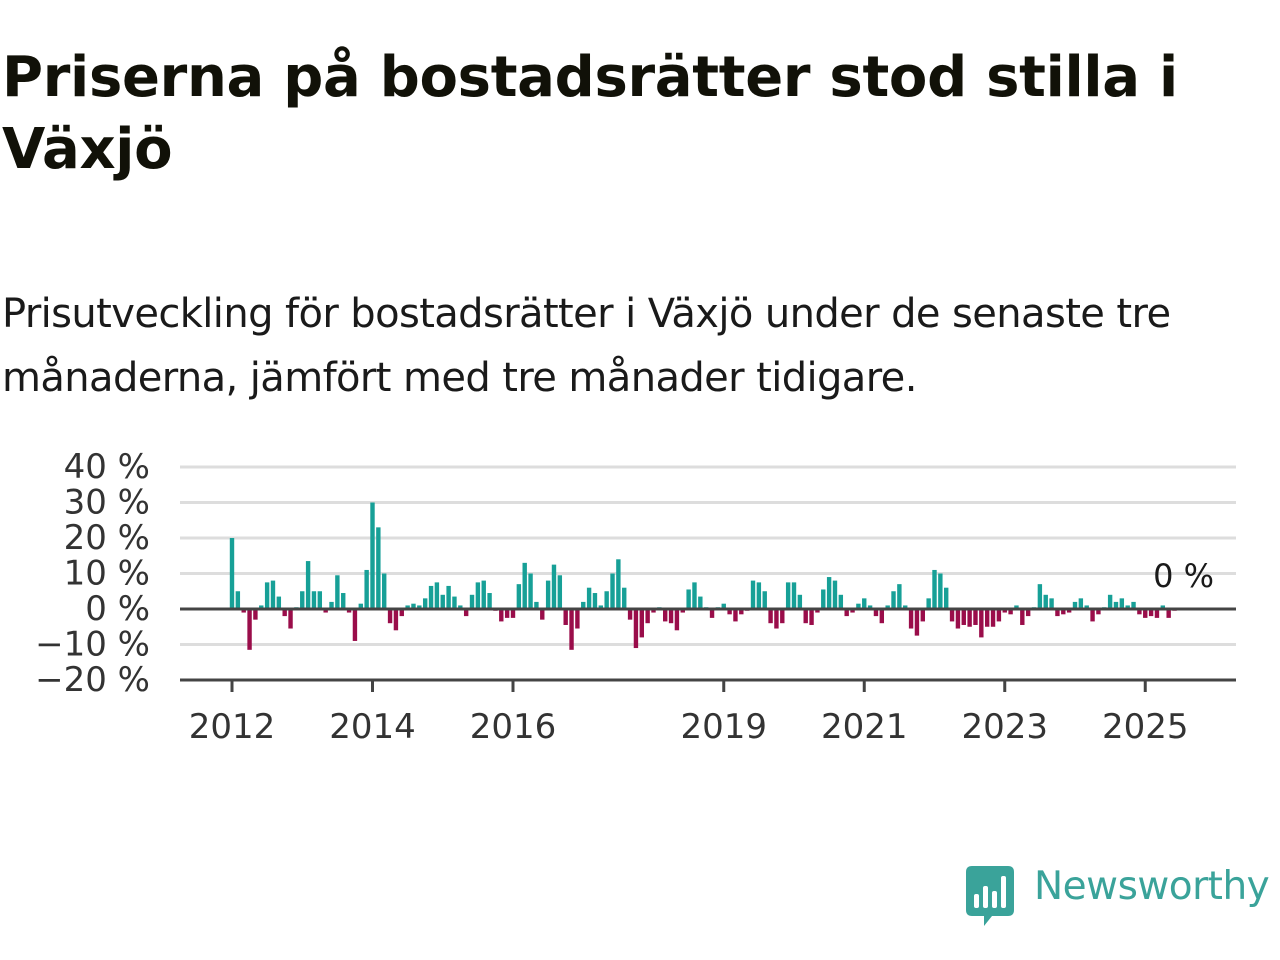 Image resolution: width=1280 pixels, height=960 pixels. I want to click on y-tick-label: 30 %, so click(107, 503).